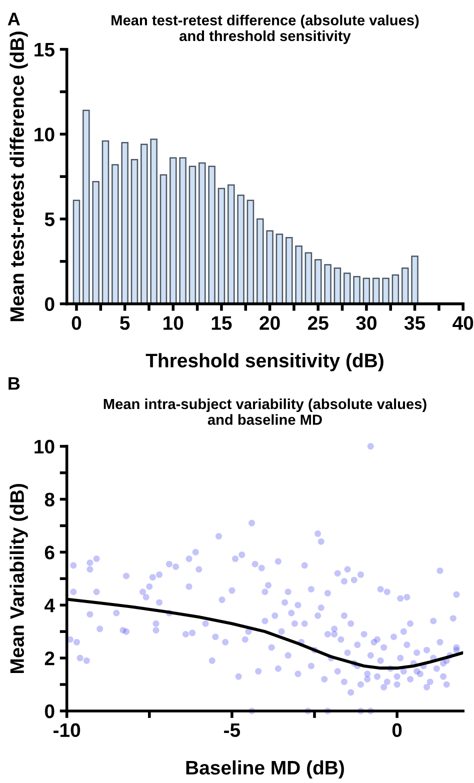  I want to click on text: B, so click(14, 383).